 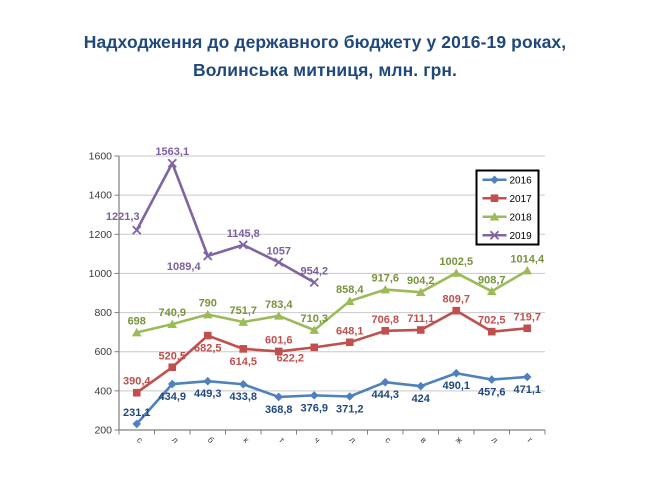 What do you see at coordinates (137, 382) in the screenshot?
I see `data-label-2017: 390,4` at bounding box center [137, 382].